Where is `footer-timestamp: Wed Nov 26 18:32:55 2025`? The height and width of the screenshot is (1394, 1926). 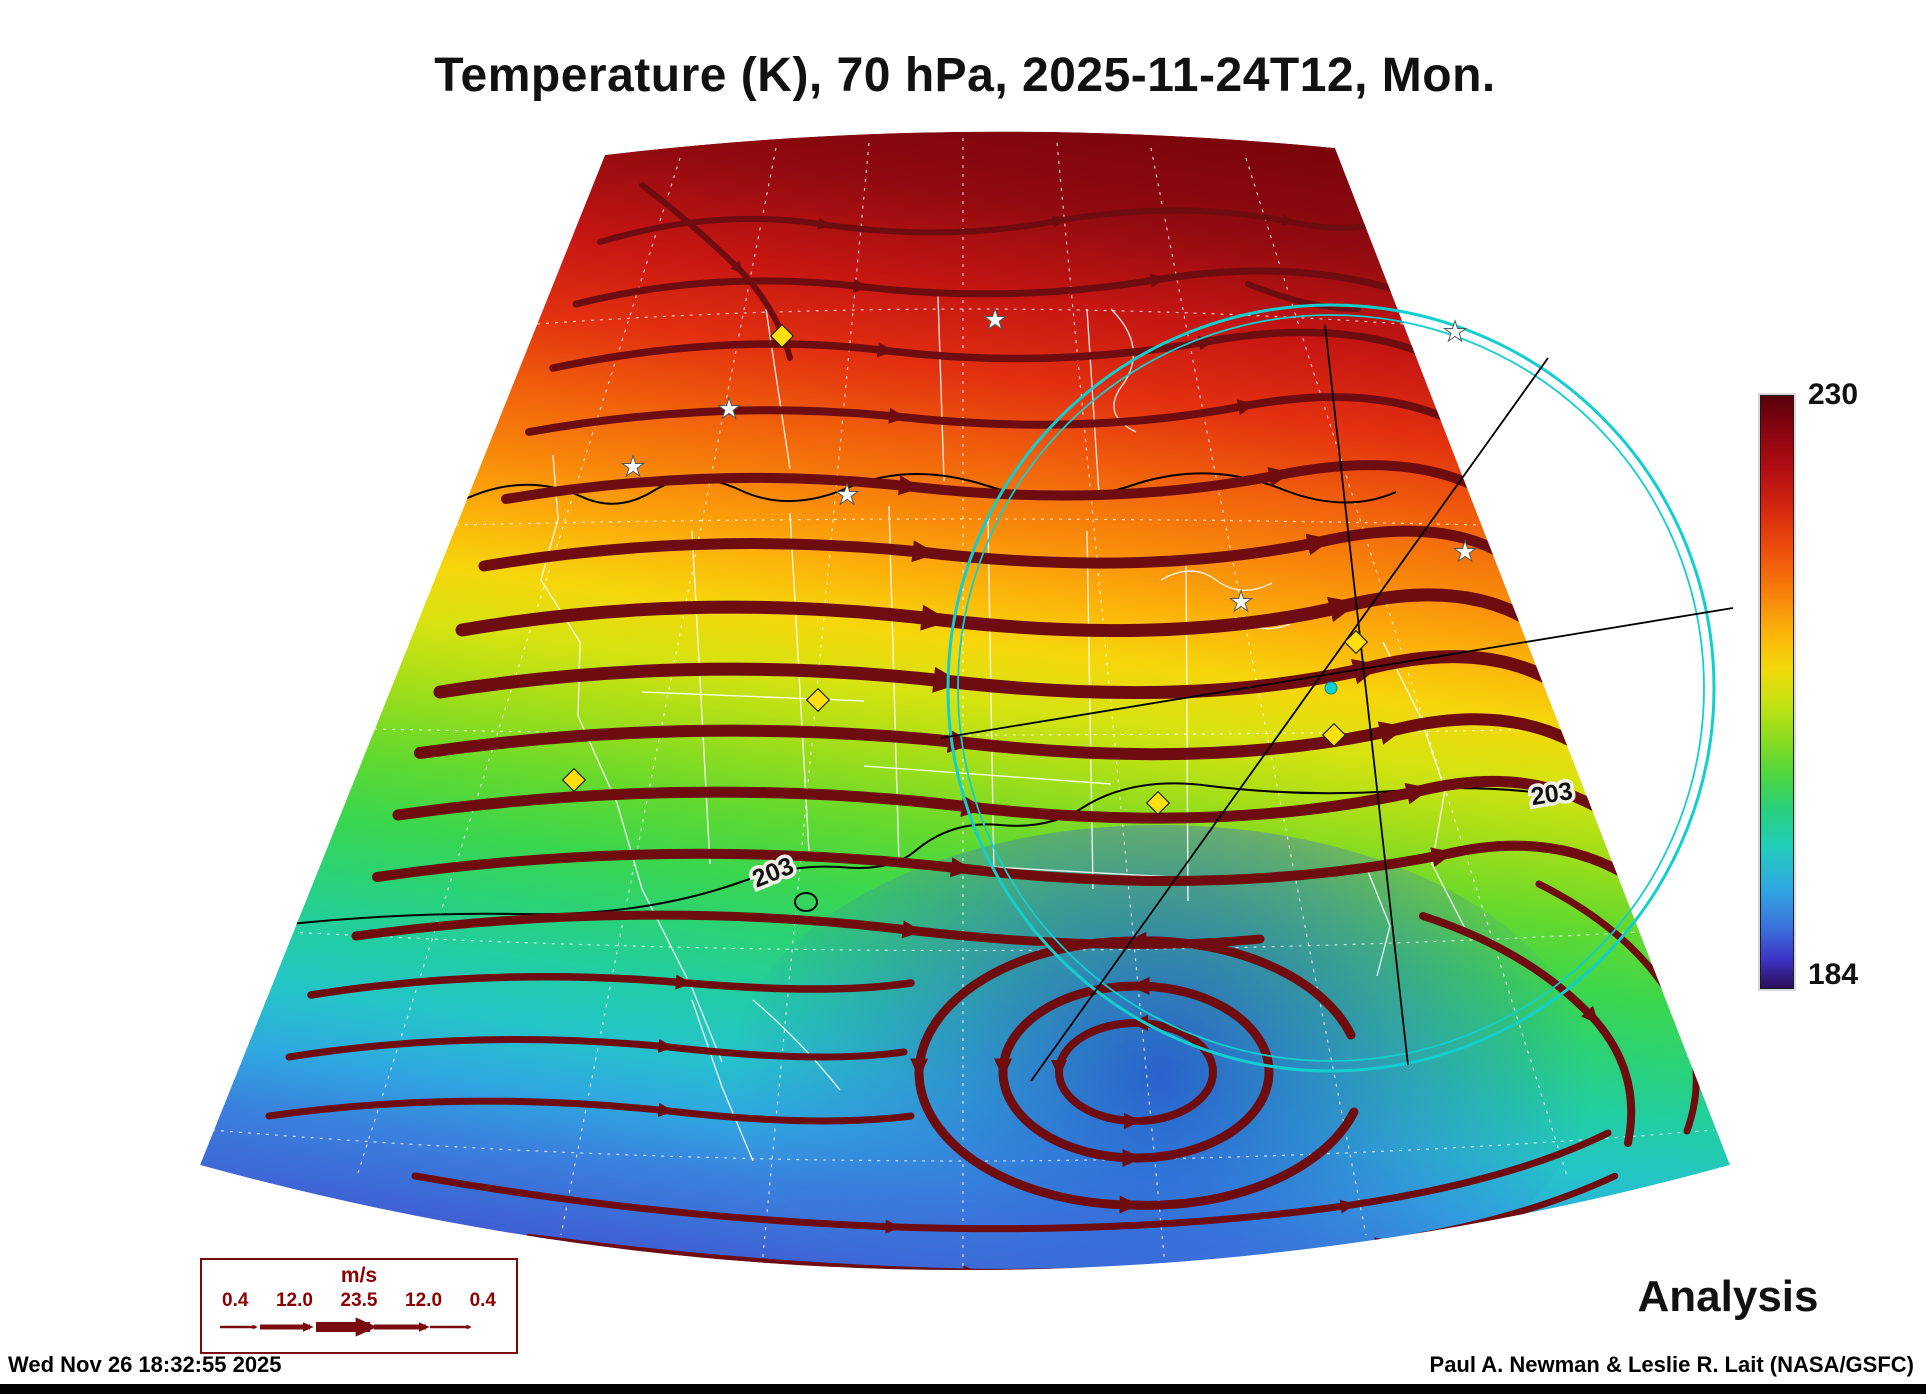
footer-timestamp: Wed Nov 26 18:32:55 2025 is located at coordinates (145, 1364).